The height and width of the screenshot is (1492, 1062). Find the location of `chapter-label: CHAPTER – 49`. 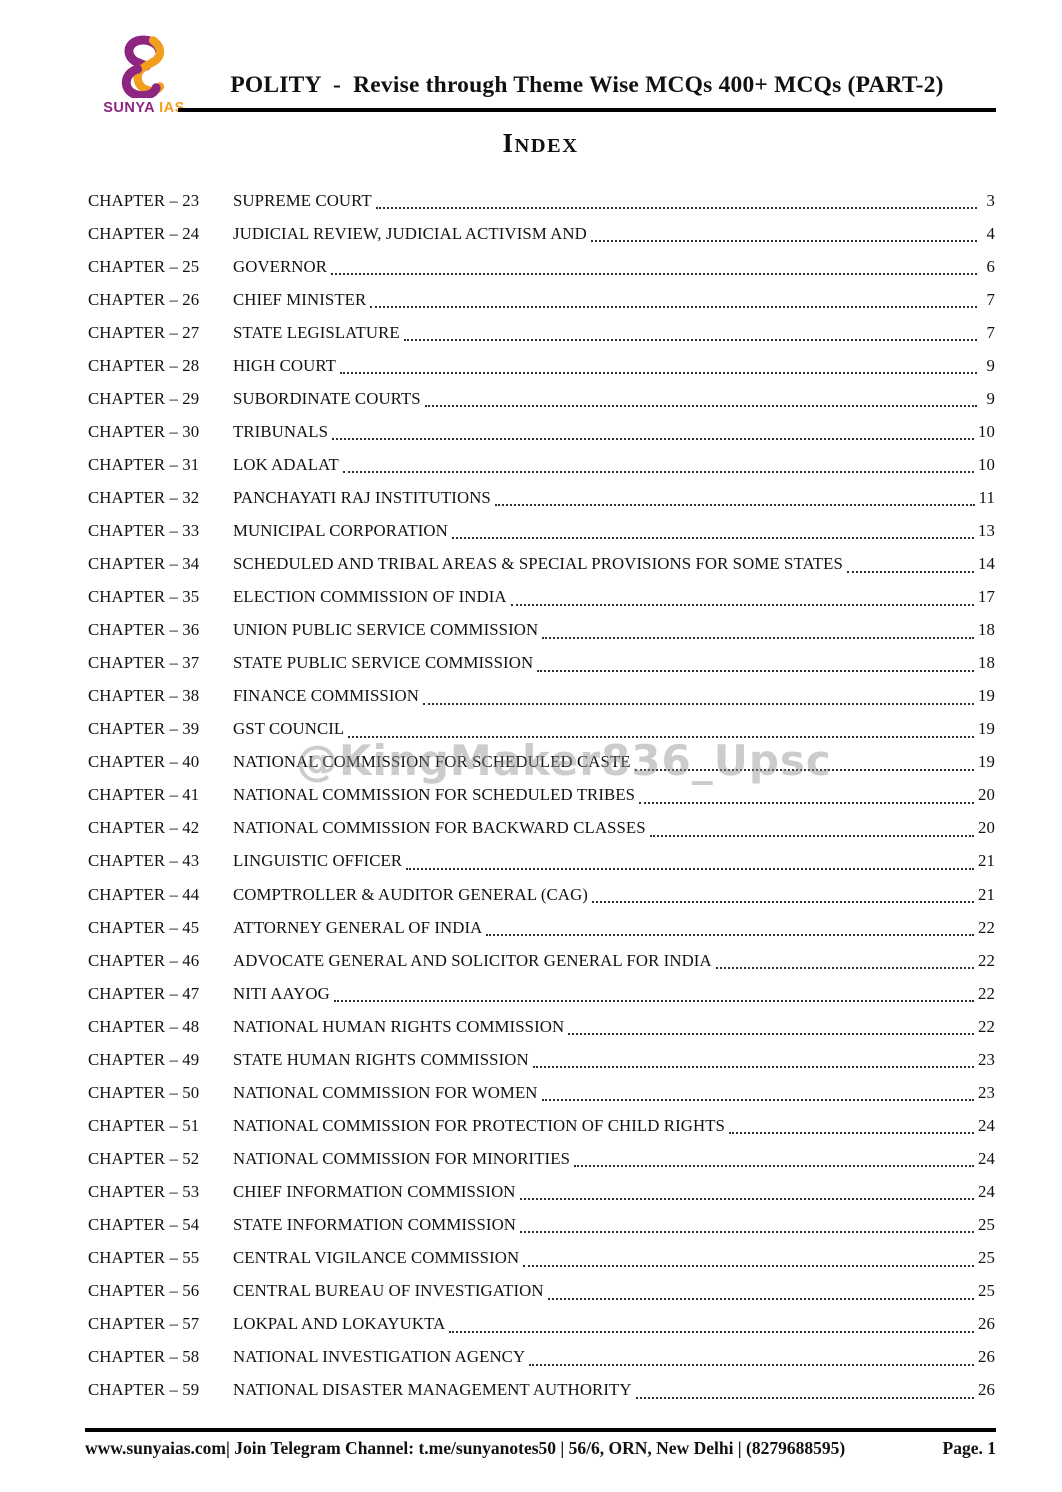

chapter-label: CHAPTER – 49 is located at coordinates (144, 1059).